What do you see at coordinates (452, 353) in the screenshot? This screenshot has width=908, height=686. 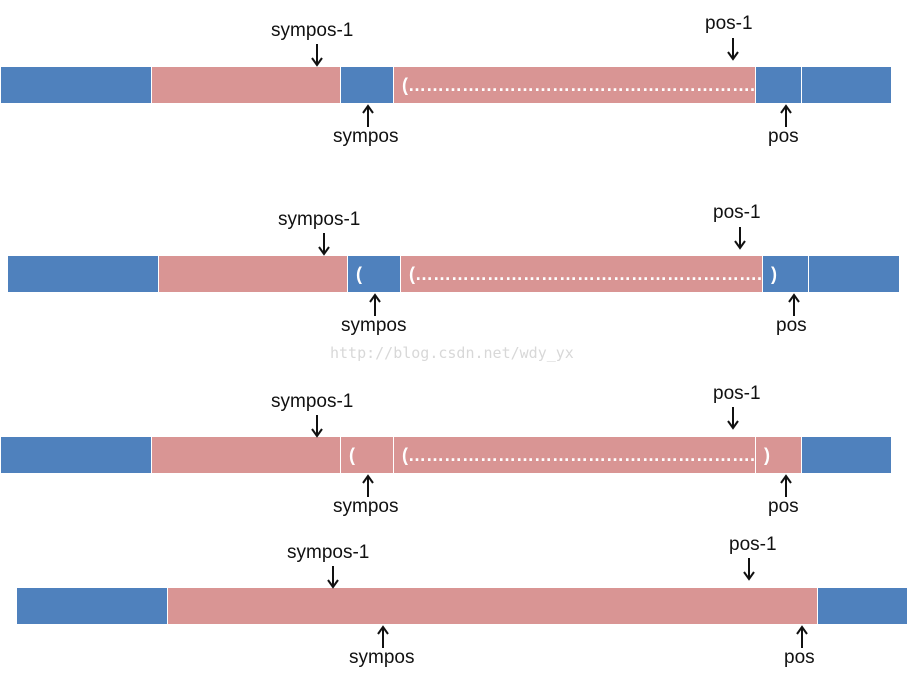 I see `watermark-url: http://blog.csdn.net/wdy_yx` at bounding box center [452, 353].